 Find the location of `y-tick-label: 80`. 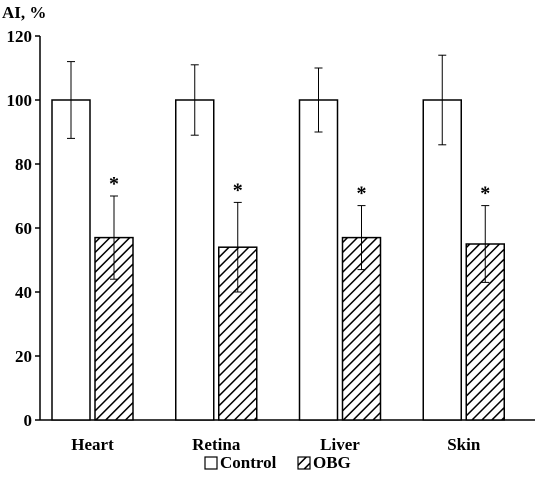

y-tick-label: 80 is located at coordinates (23, 164).